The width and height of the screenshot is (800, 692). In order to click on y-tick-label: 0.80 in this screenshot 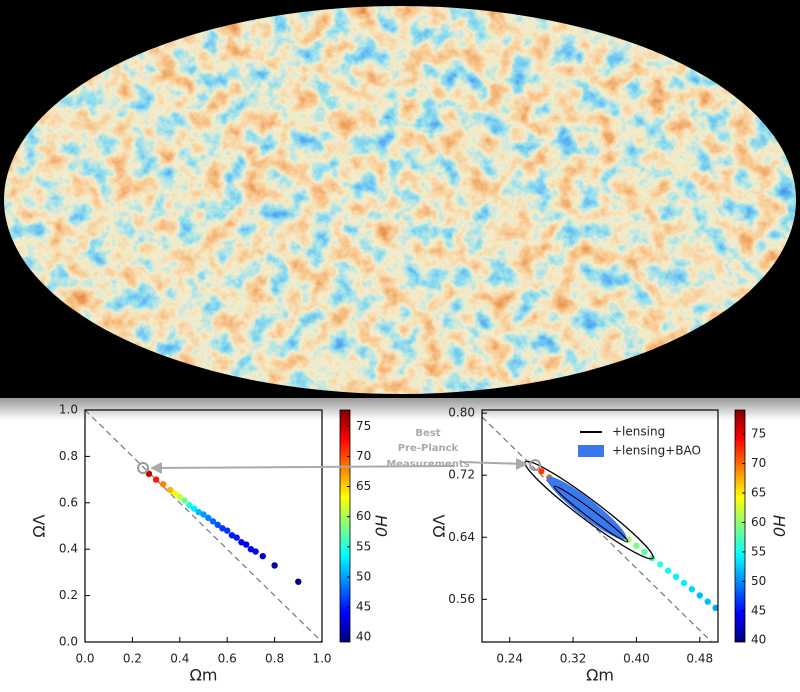, I will do `click(461, 413)`.